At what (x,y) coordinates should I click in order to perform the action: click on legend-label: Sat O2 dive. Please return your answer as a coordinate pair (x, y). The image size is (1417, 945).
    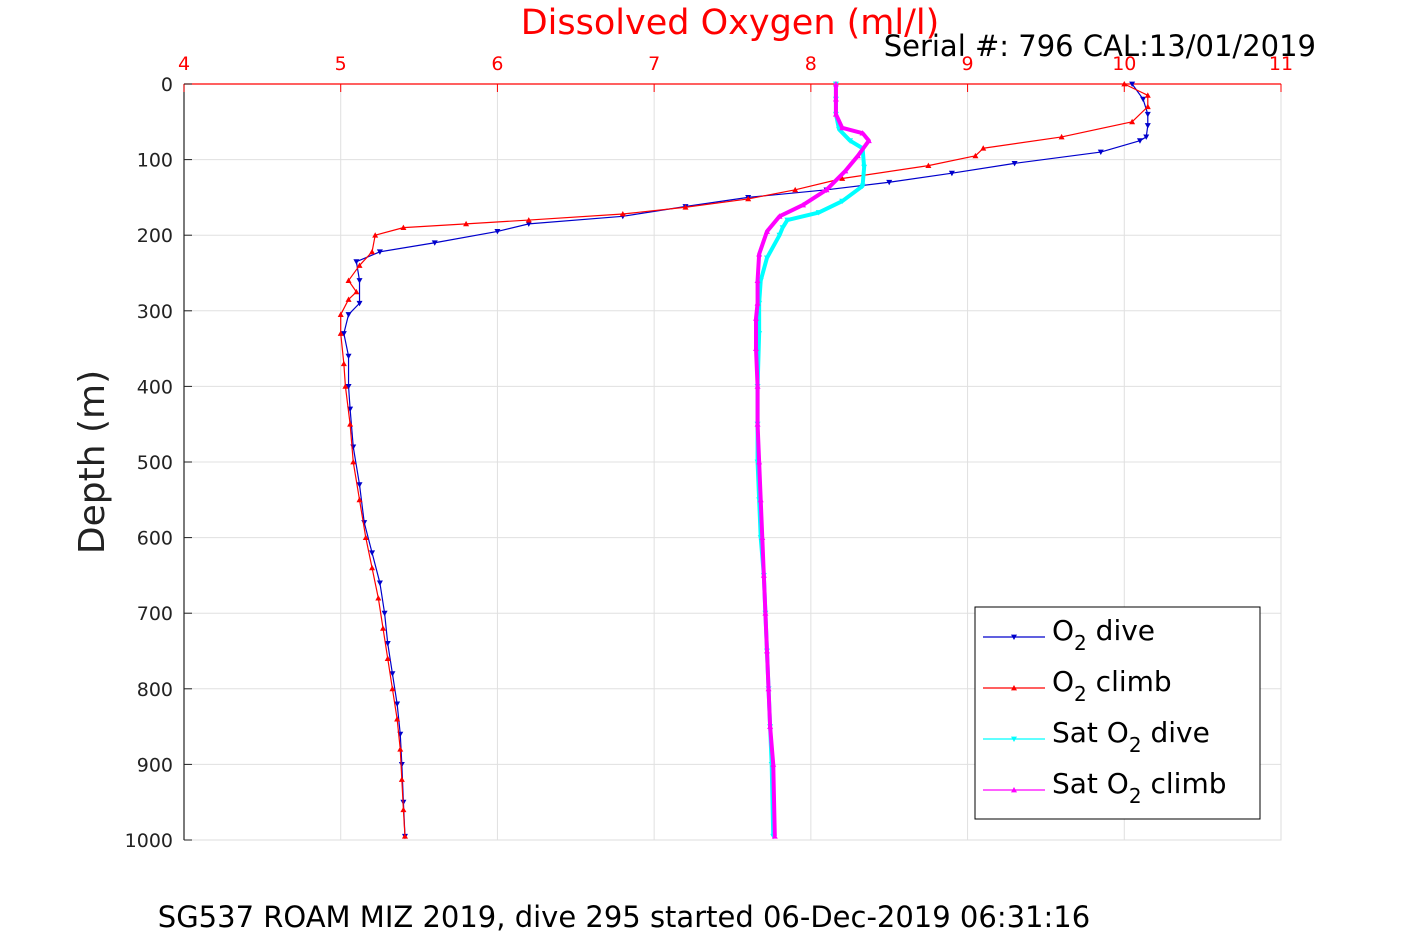
    Looking at the image, I should click on (1131, 736).